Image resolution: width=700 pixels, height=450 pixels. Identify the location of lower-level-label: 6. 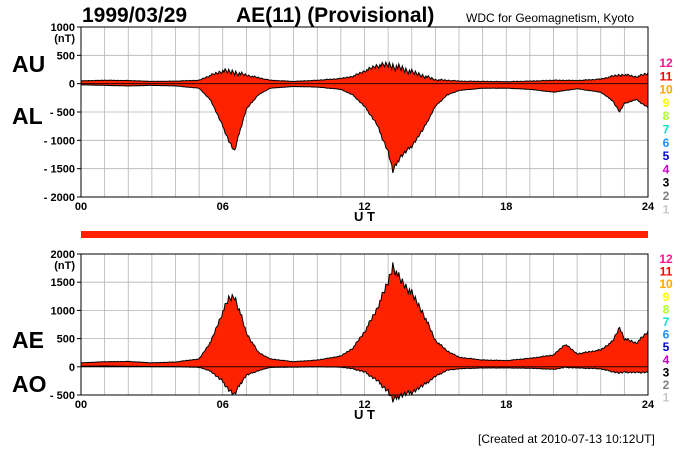
(666, 335).